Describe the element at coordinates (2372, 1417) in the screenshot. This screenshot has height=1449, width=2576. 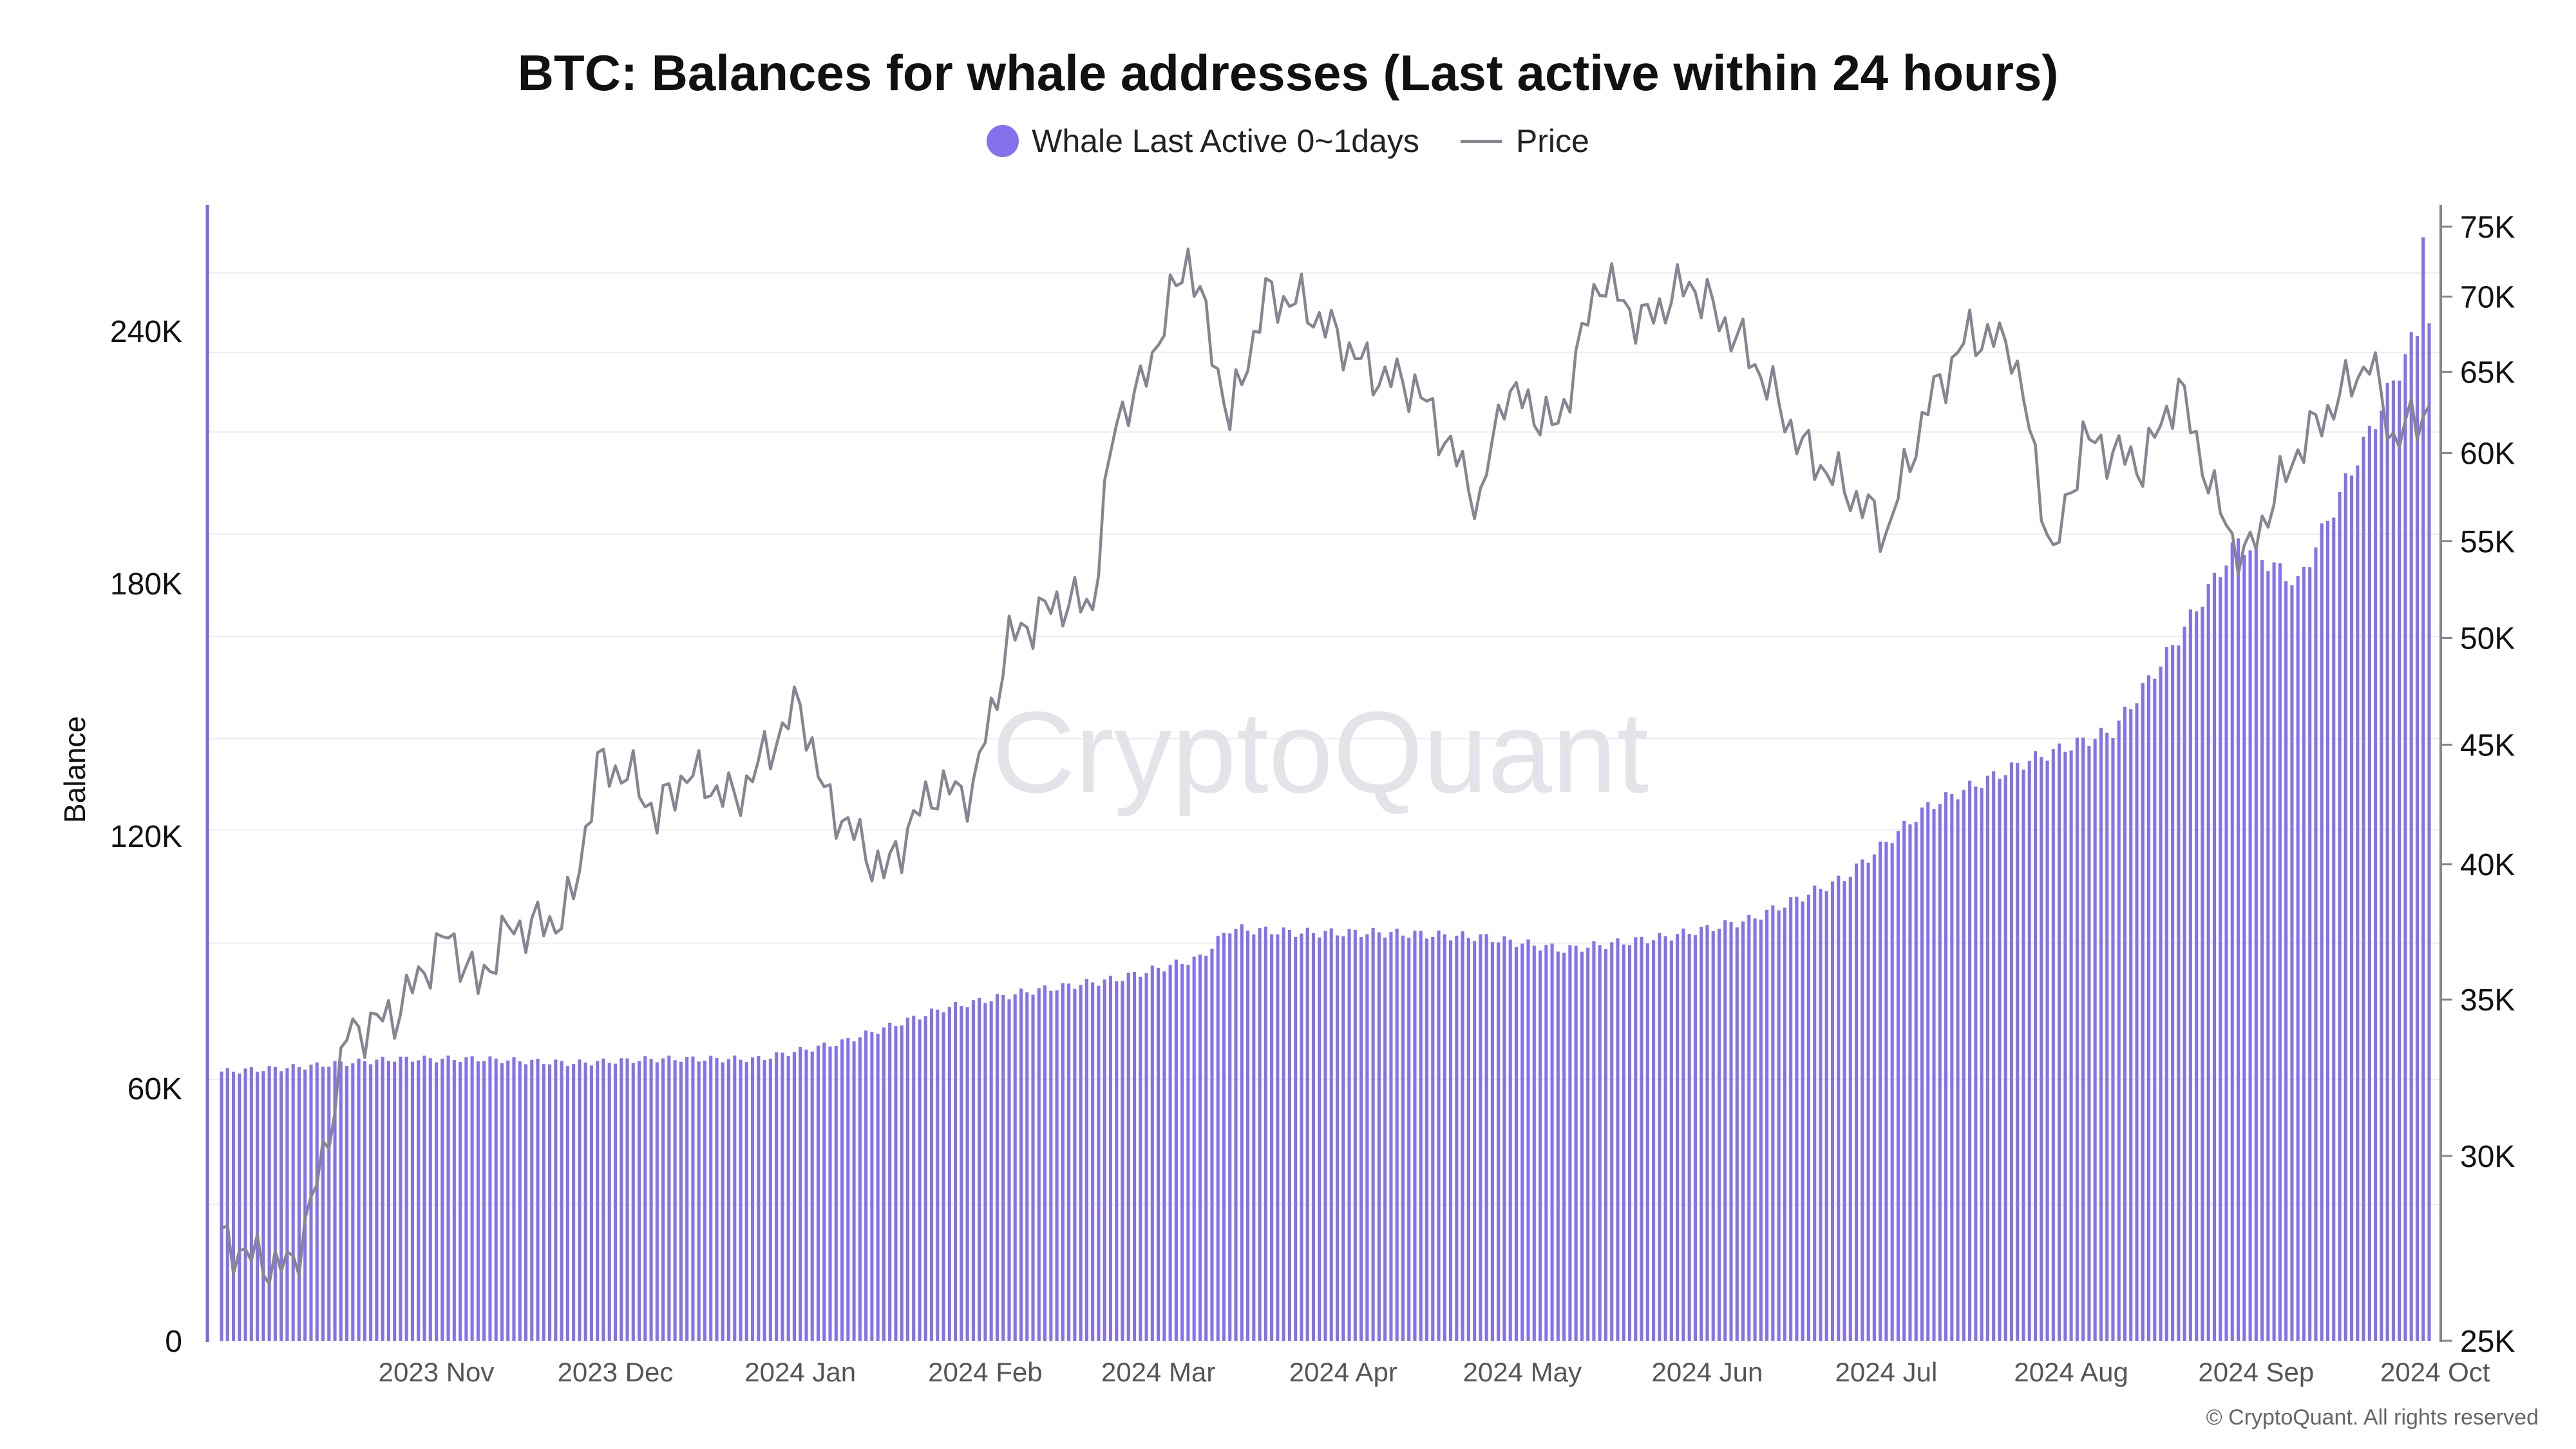
I see `copyright-notice: © CryptoQuant. All rights reserved` at that location.